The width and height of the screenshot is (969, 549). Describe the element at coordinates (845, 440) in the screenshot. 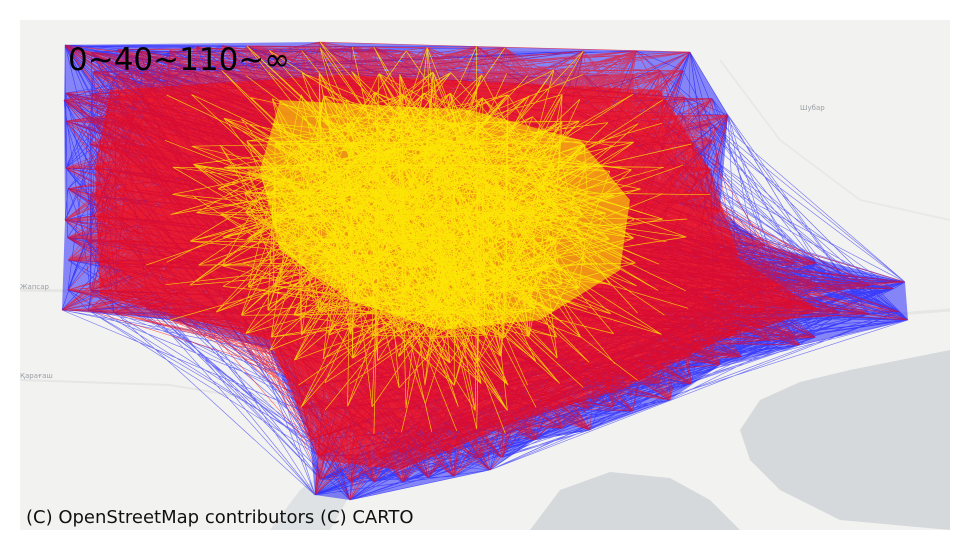

I see `water-body-east` at that location.